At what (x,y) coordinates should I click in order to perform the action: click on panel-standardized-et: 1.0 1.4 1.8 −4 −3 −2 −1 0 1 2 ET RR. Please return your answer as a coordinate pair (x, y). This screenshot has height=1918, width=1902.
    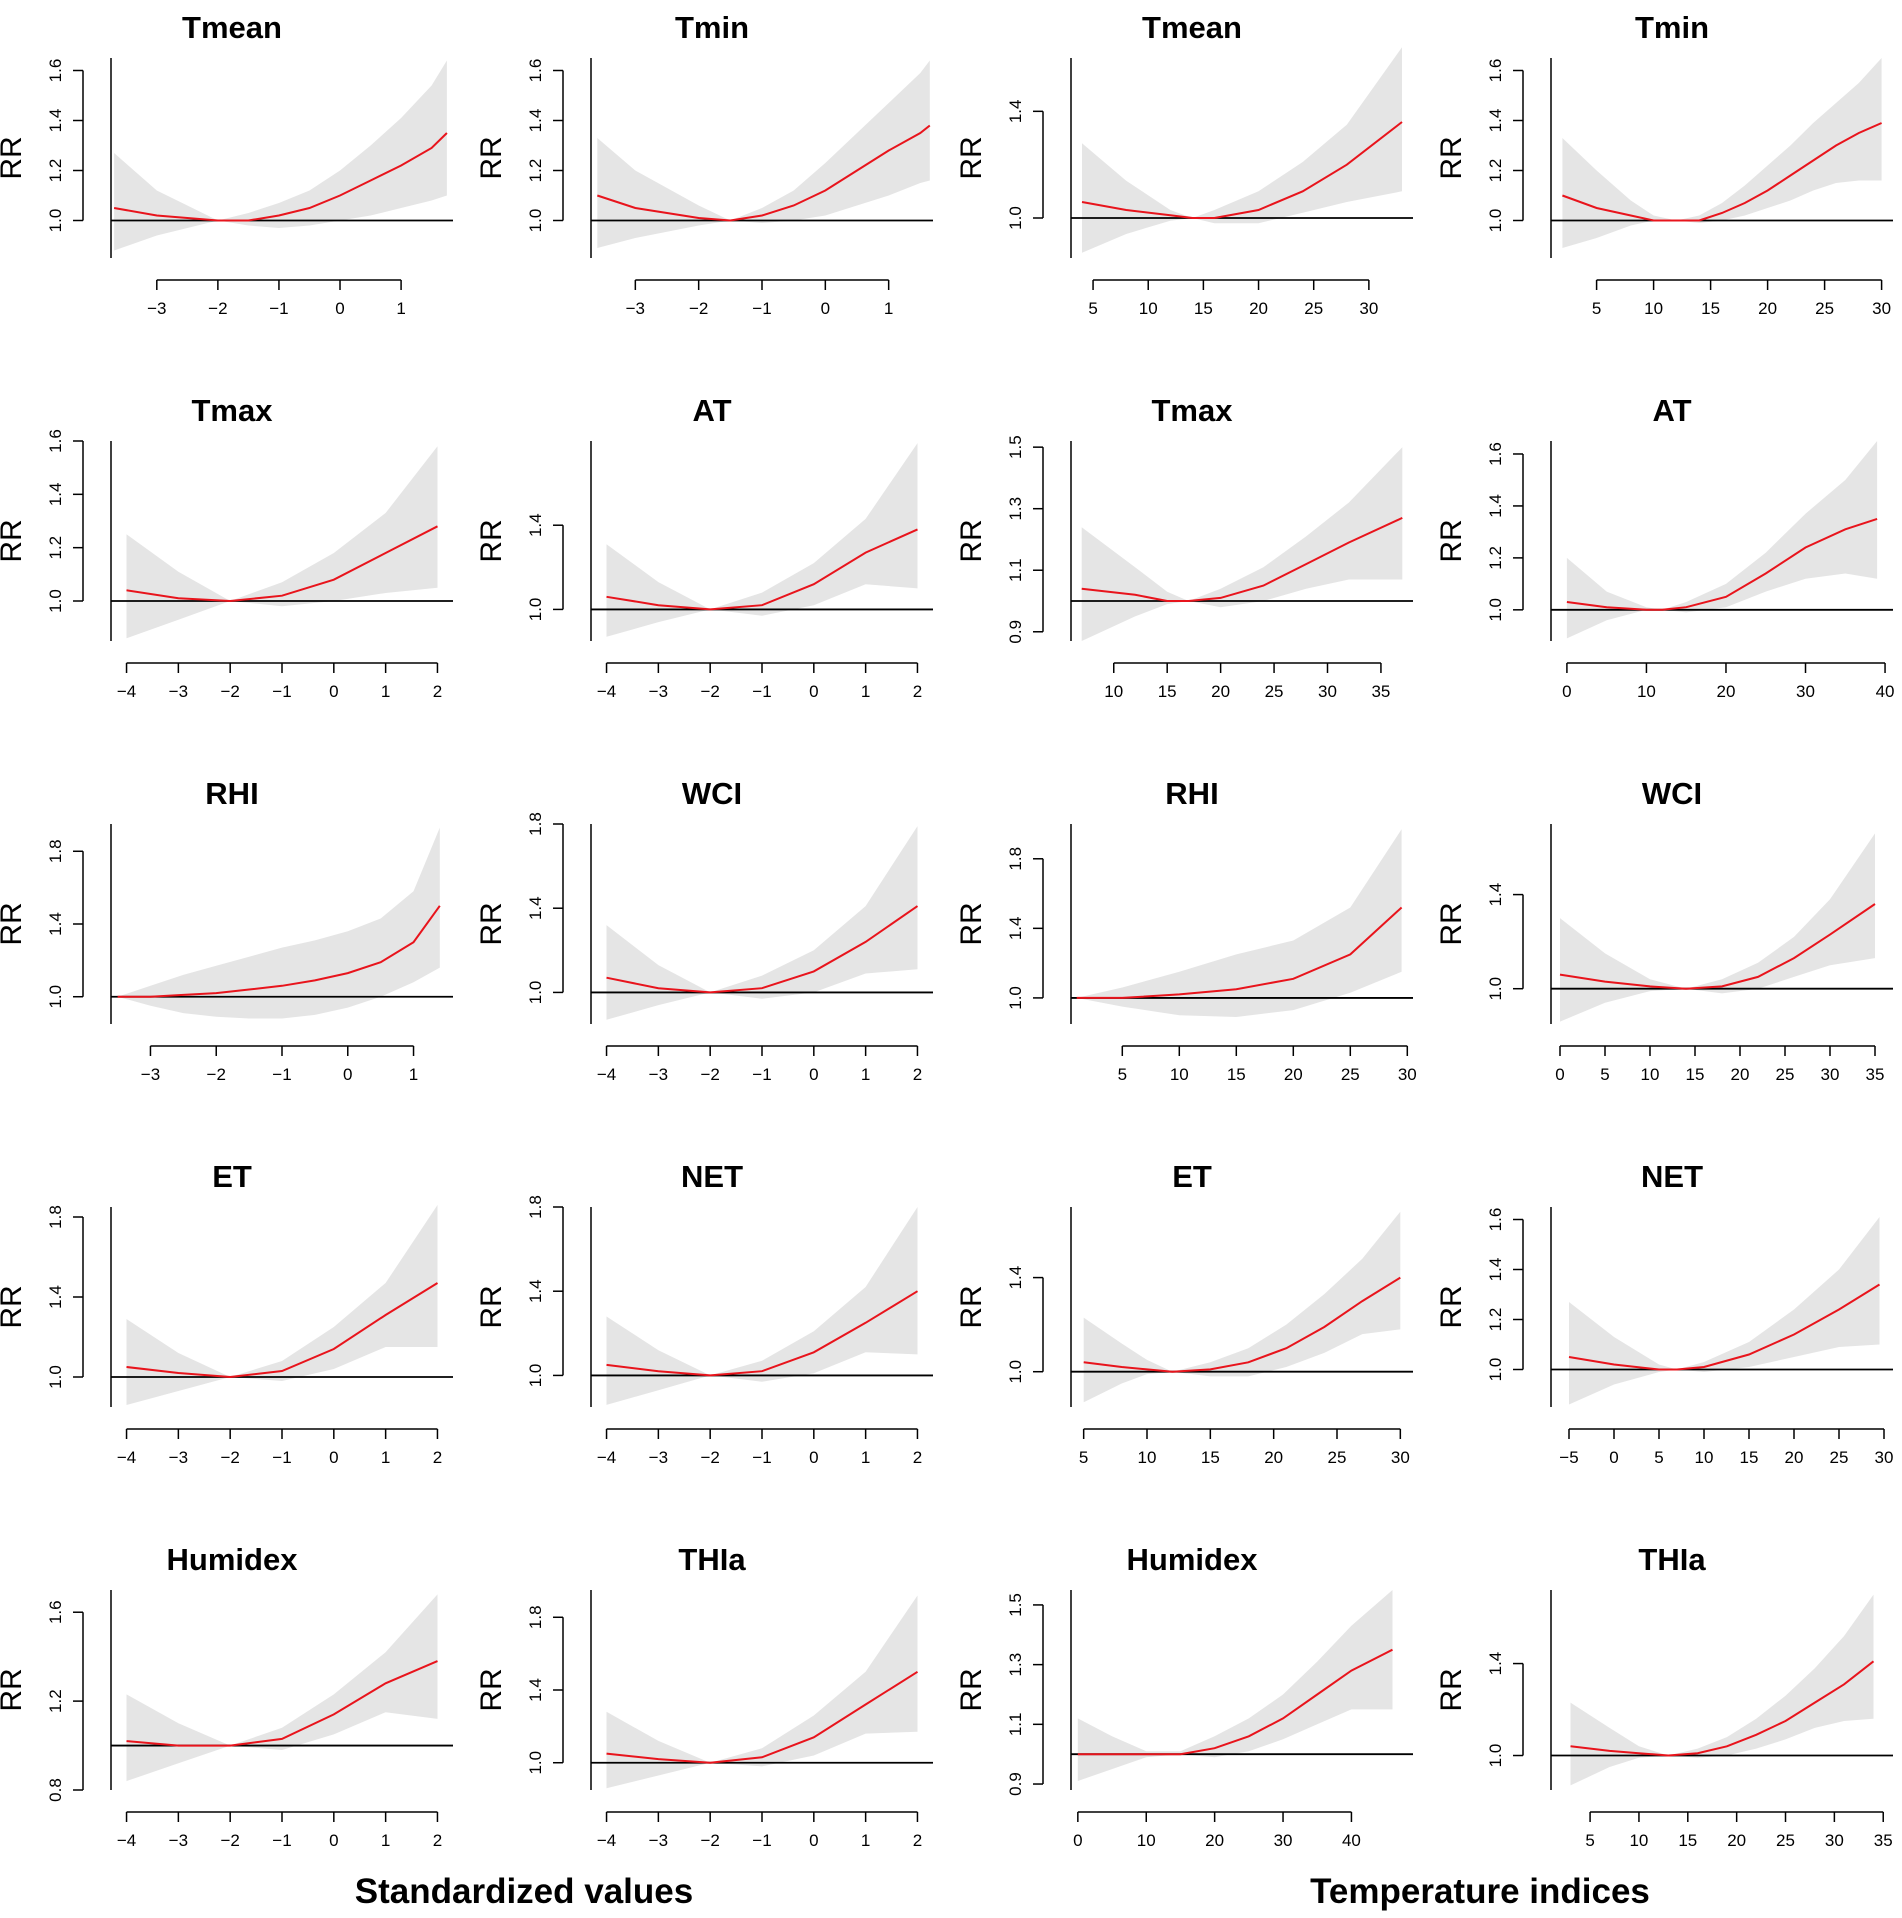
    Looking at the image, I should click on (226, 1313).